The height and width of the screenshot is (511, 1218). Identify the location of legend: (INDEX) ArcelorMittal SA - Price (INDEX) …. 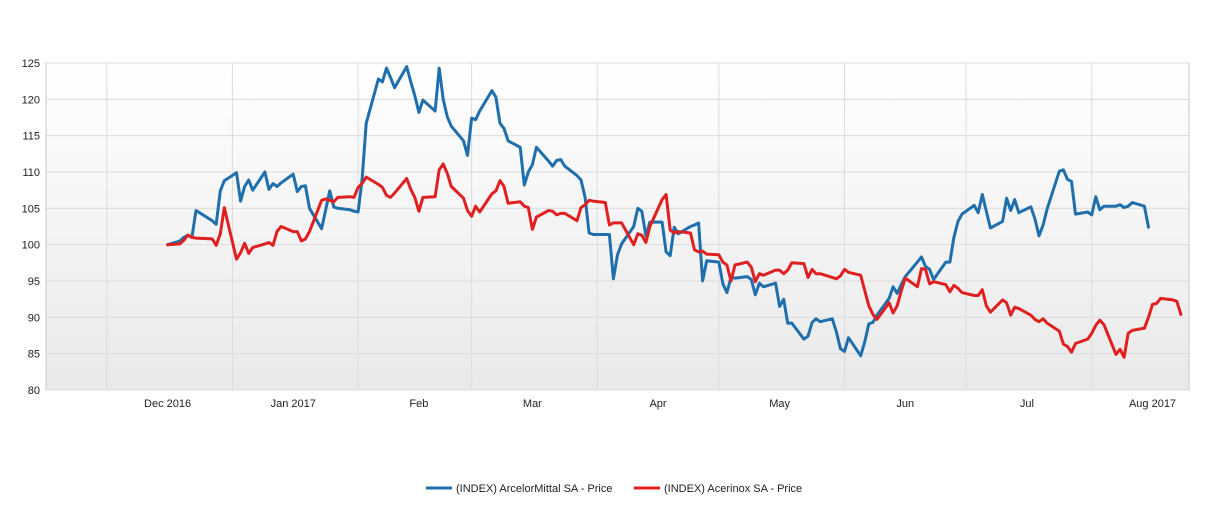
(614, 489).